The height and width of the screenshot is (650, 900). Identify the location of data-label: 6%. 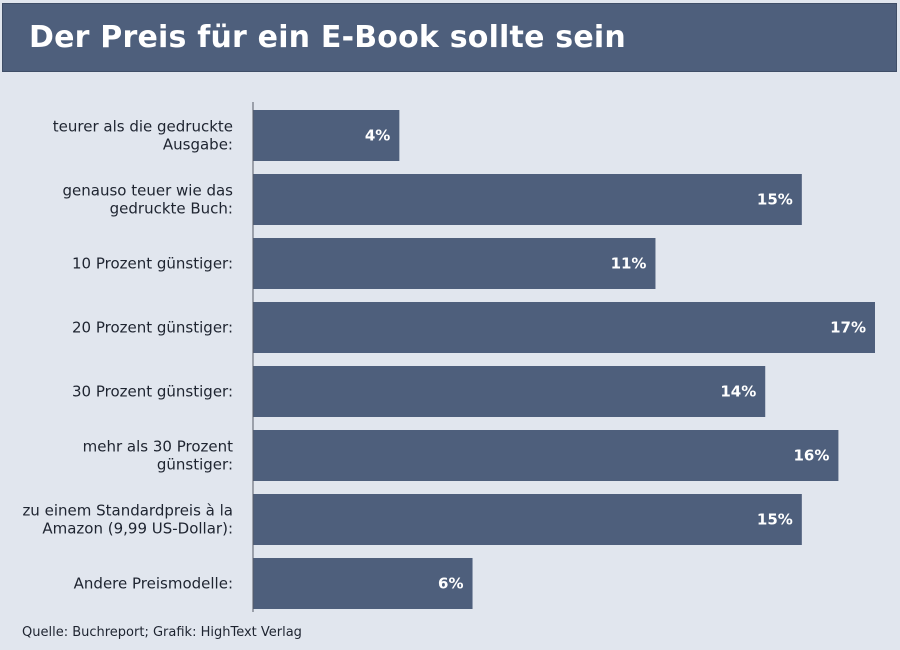
(450, 584).